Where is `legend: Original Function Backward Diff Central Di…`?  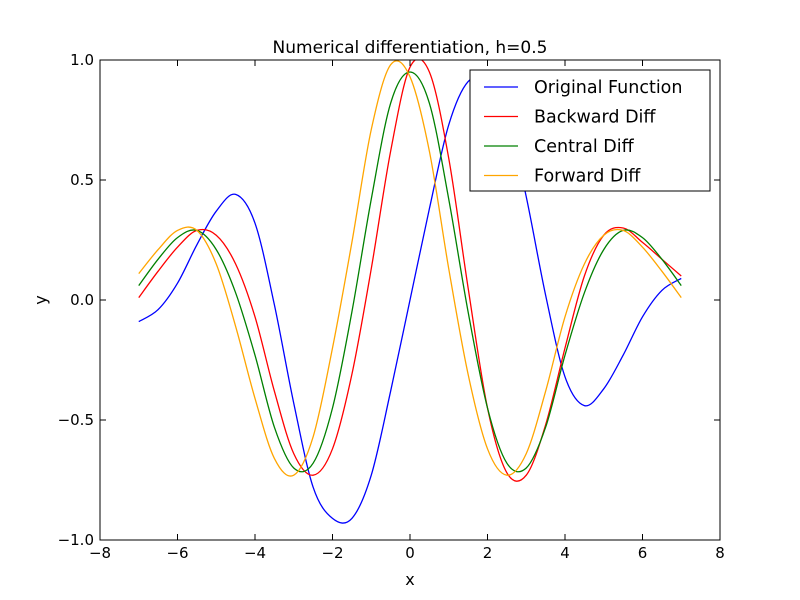 legend: Original Function Backward Diff Central Di… is located at coordinates (590, 130).